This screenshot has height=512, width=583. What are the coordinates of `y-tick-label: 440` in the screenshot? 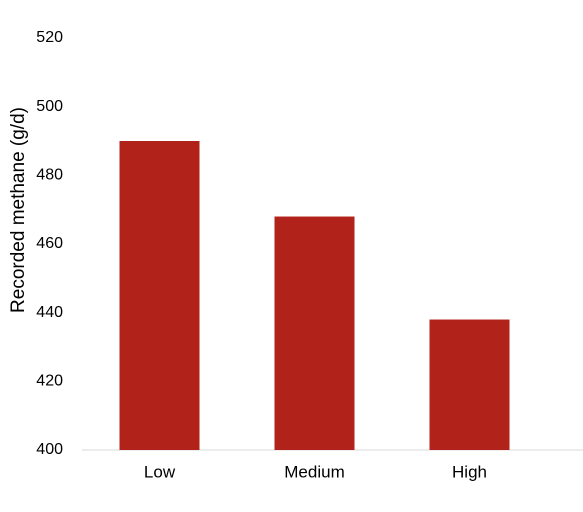 It's located at (49, 312).